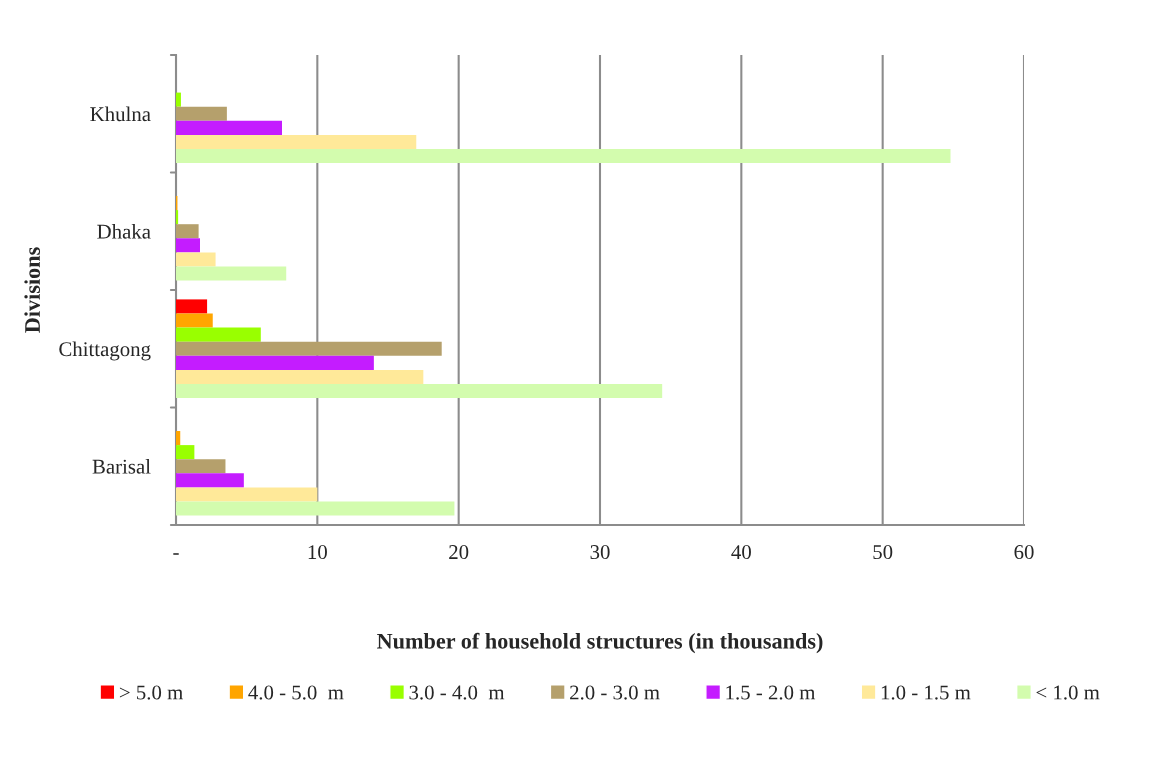 The image size is (1159, 760). What do you see at coordinates (926, 692) in the screenshot?
I see `legend-label: 1.0 - 1.5 m` at bounding box center [926, 692].